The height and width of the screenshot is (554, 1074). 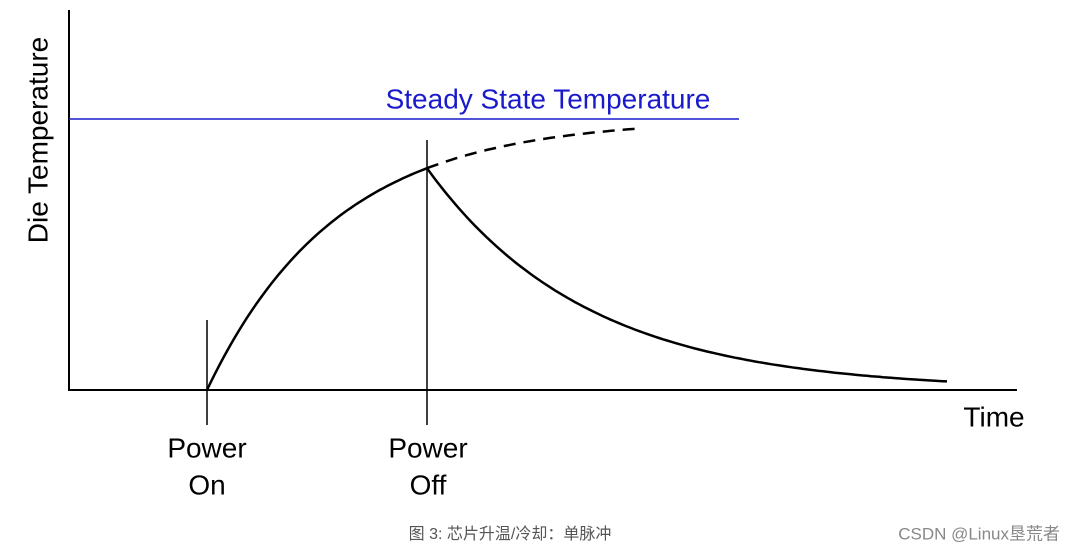 I want to click on y-axis-label: Die Temperature, so click(x=37, y=140).